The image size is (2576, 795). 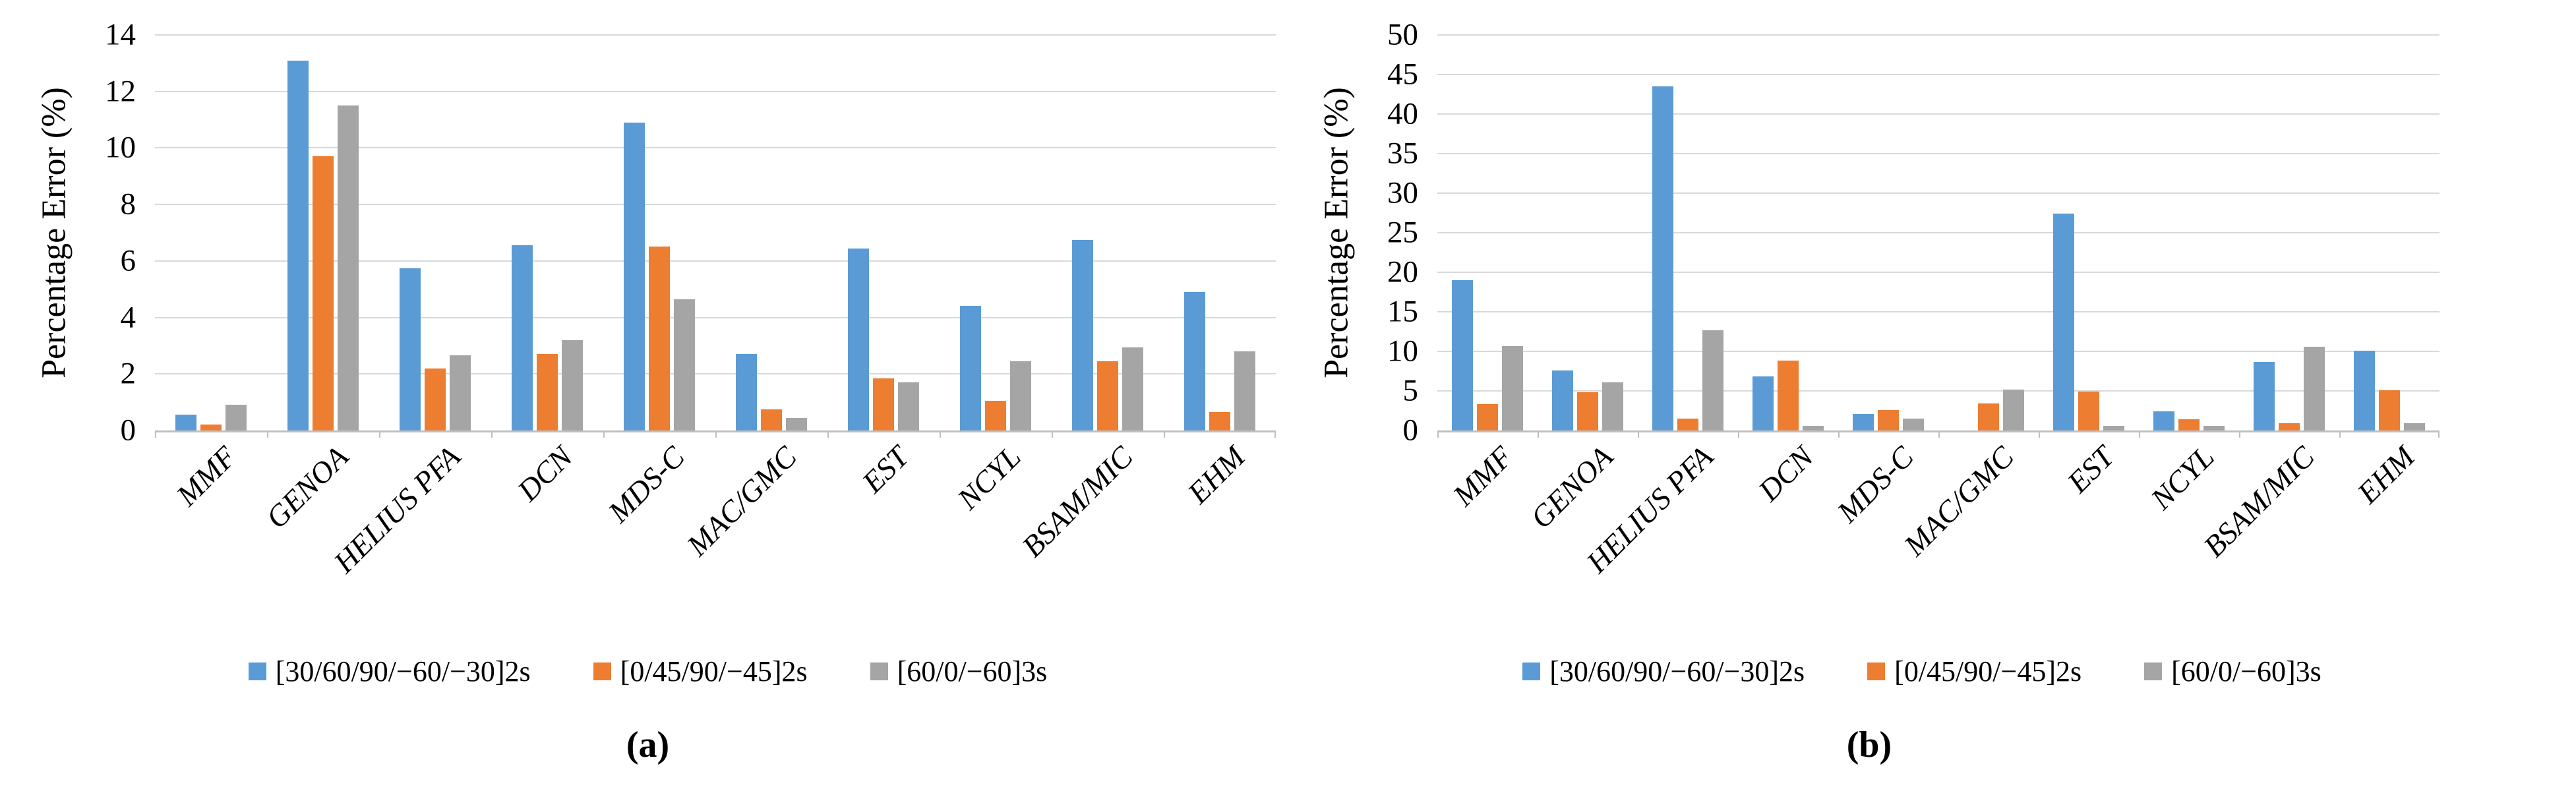 I want to click on x-category-label: DCN, so click(x=544, y=474).